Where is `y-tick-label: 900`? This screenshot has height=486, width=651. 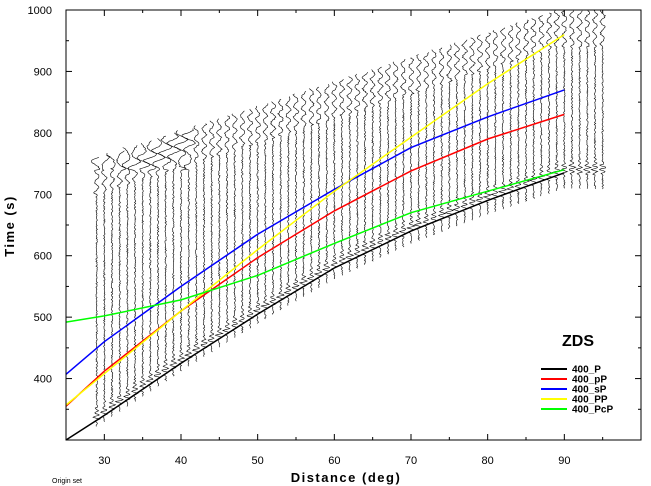 y-tick-label: 900 is located at coordinates (43, 72).